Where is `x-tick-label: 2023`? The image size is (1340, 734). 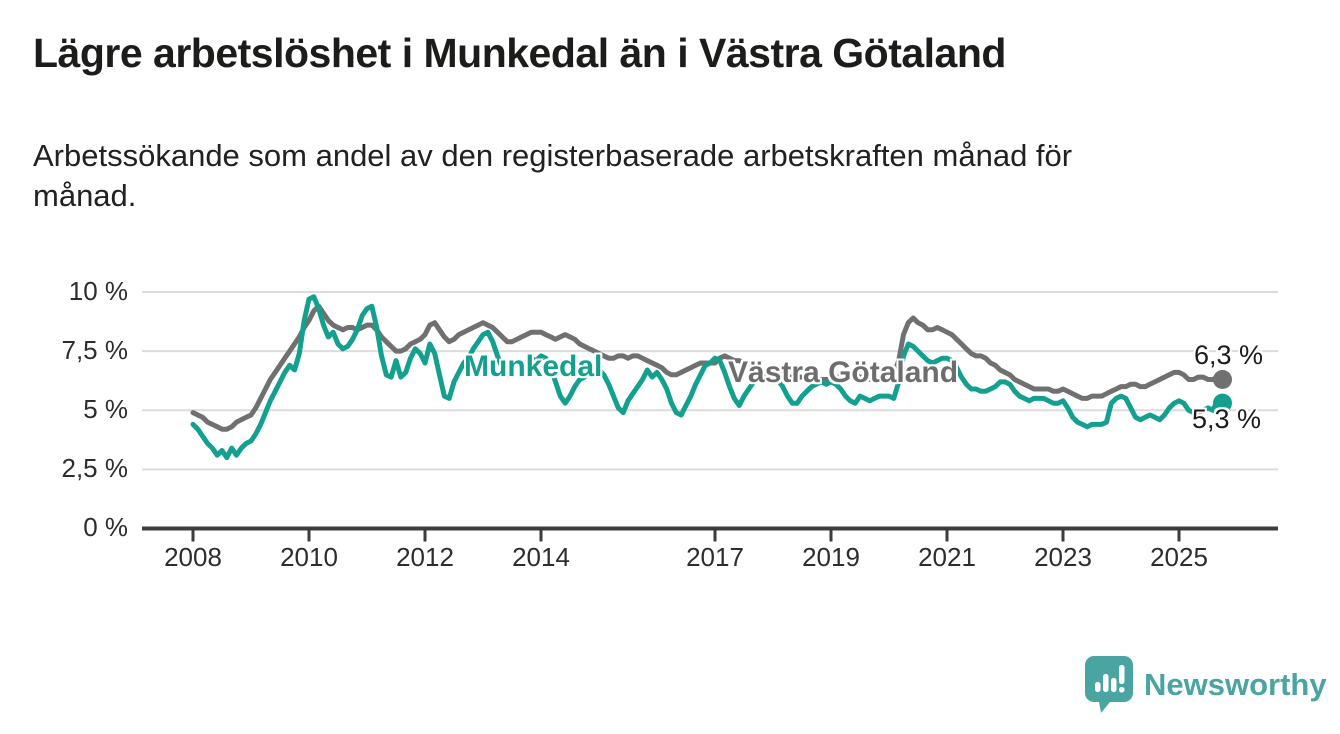
x-tick-label: 2023 is located at coordinates (1063, 557).